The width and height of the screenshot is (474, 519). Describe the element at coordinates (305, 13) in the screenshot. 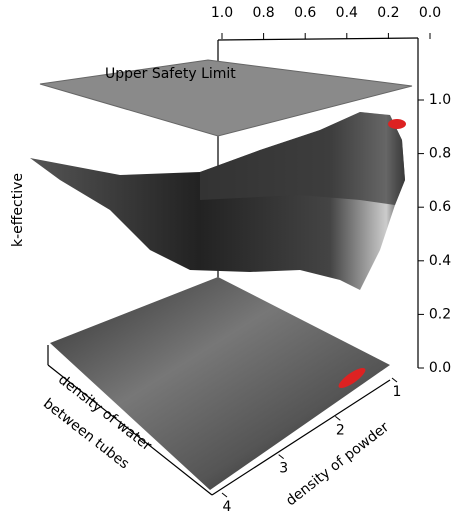

I see `top-tick-label: 0.6` at that location.